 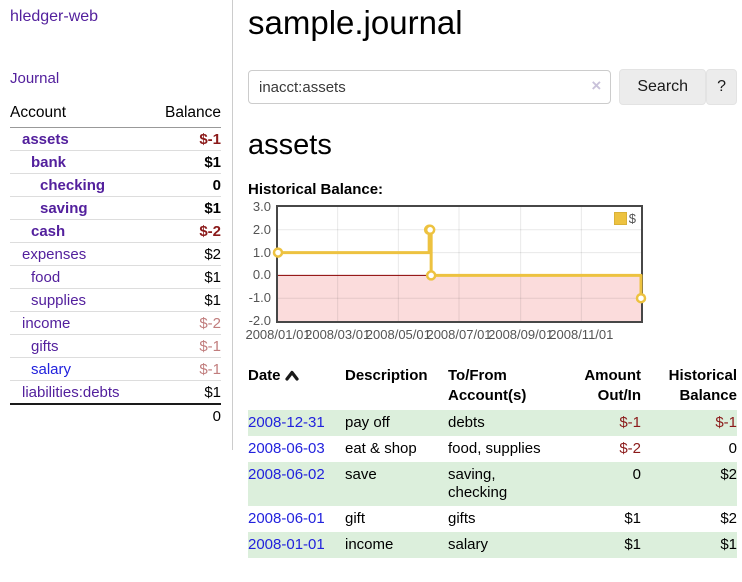 What do you see at coordinates (462, 518) in the screenshot?
I see `transaction-accounts: gifts` at bounding box center [462, 518].